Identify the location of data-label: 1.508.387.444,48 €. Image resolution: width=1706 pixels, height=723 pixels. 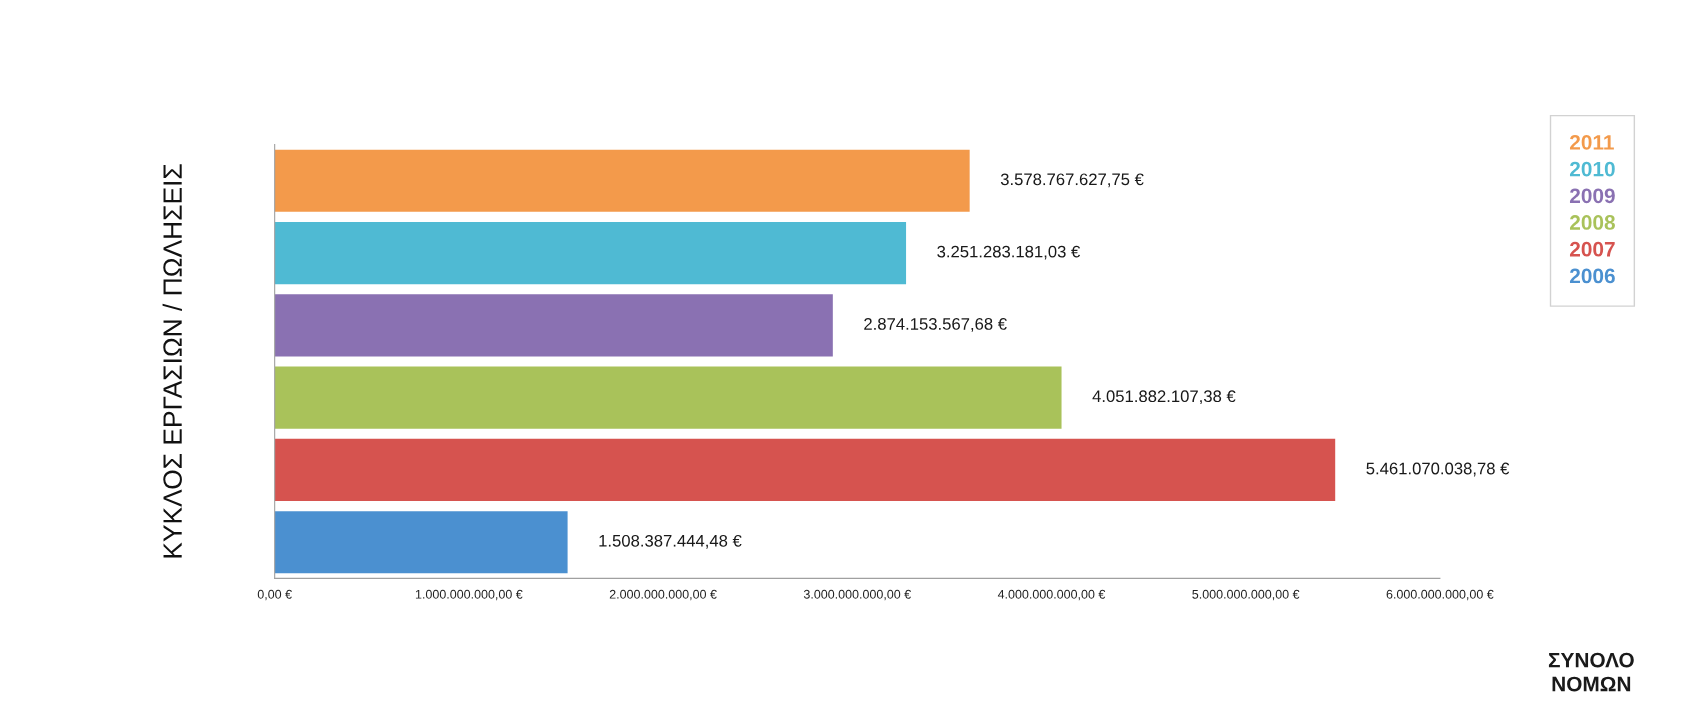
(670, 541).